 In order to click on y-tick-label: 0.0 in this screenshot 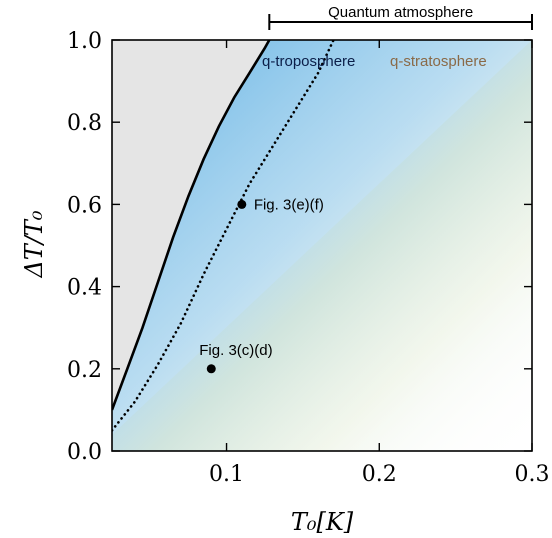, I will do `click(84, 452)`.